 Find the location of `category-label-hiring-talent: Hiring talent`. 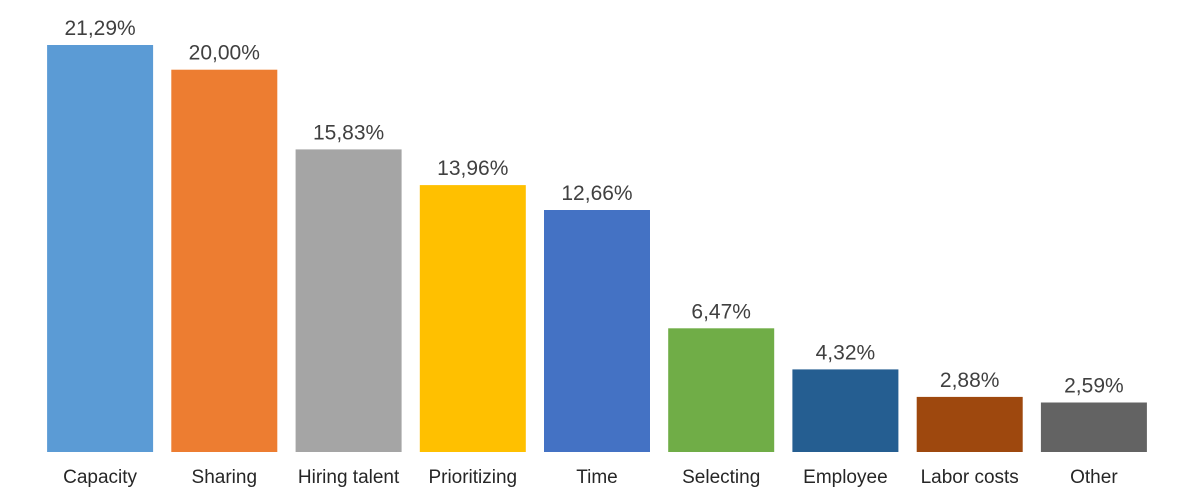

category-label-hiring-talent: Hiring talent is located at coordinates (349, 477).